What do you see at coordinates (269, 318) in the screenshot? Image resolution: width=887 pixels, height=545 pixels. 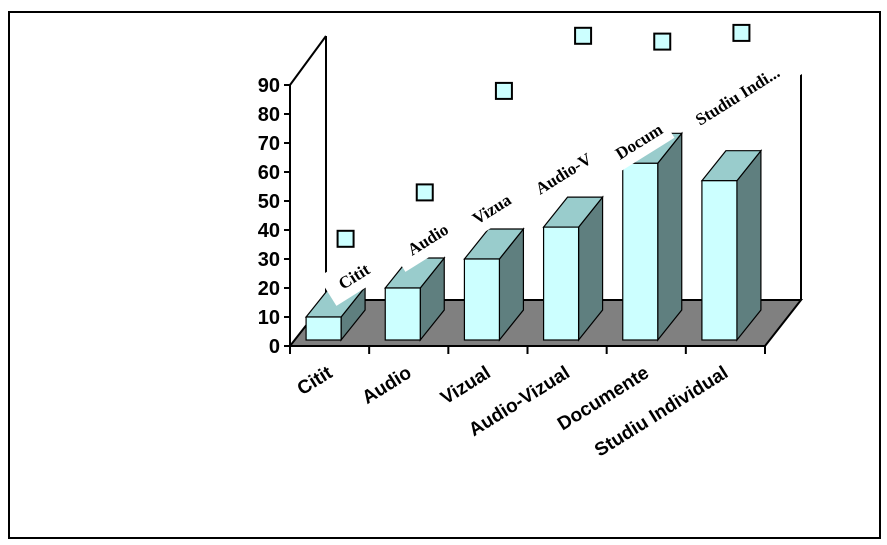 I see `y-tick-label: 10` at bounding box center [269, 318].